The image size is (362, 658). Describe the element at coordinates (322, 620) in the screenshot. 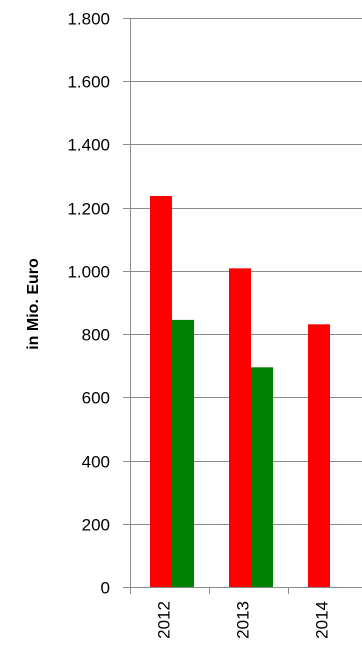

I see `x-tick-label-2014: 2014` at that location.